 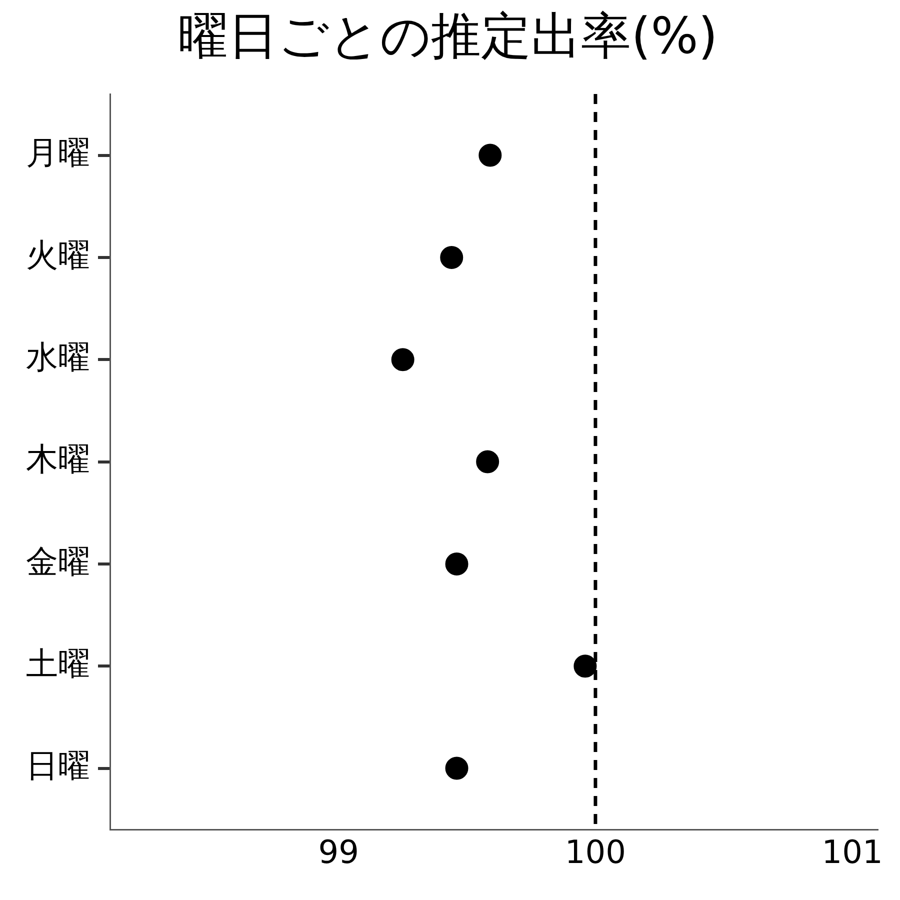 I want to click on x-tick-label: 100, so click(x=595, y=852).